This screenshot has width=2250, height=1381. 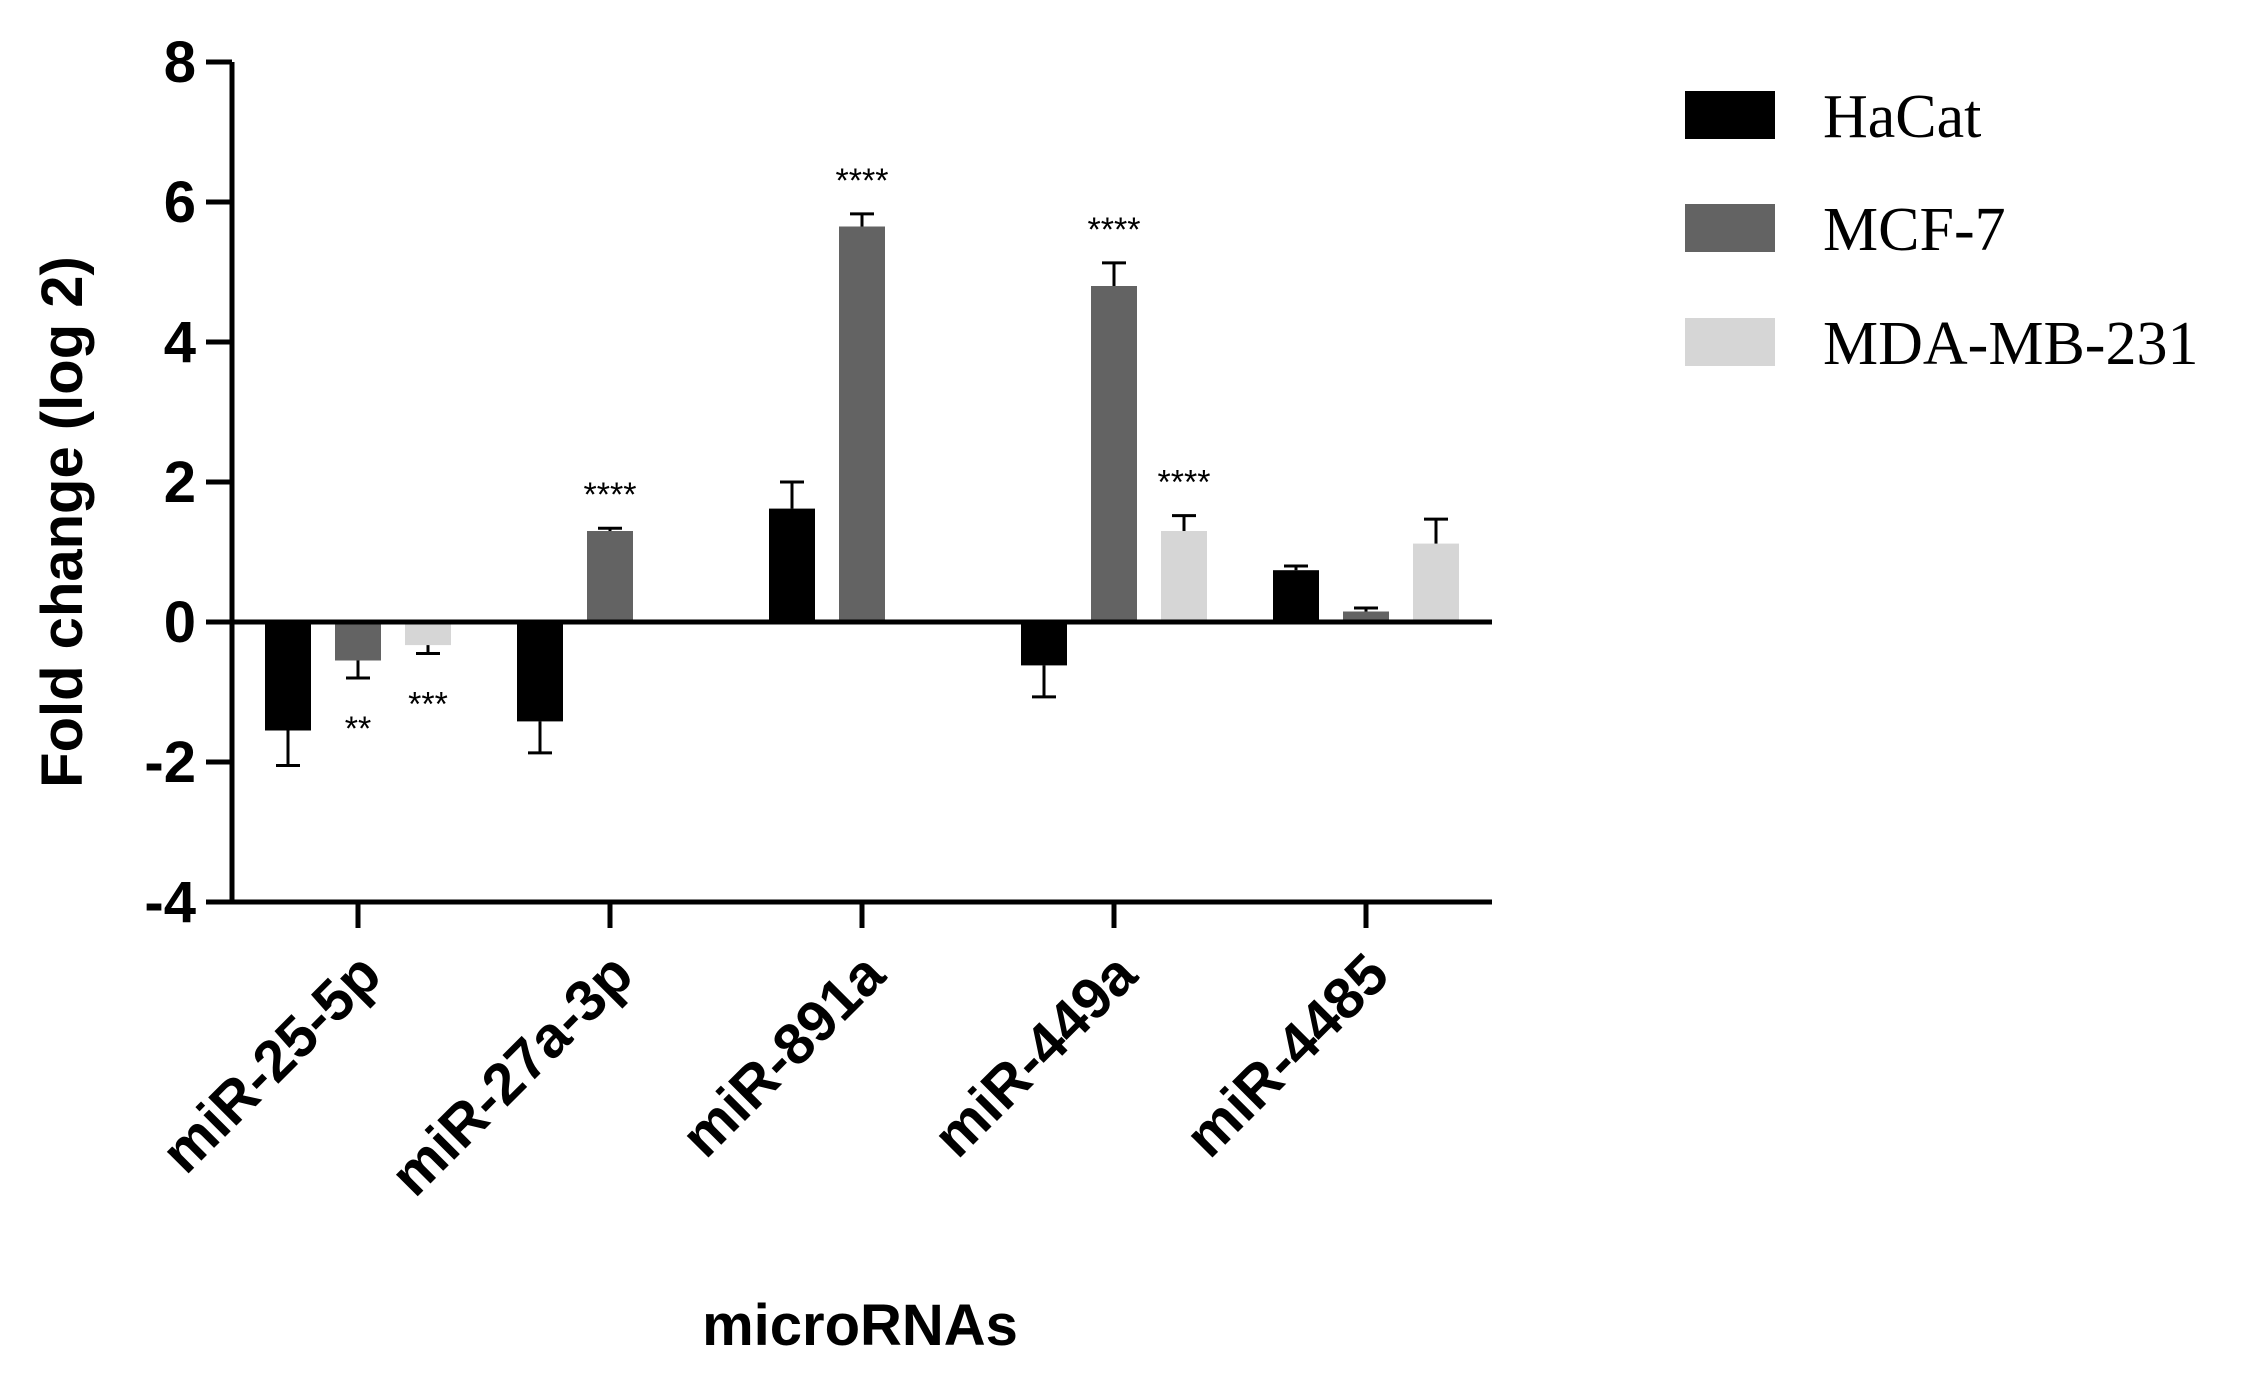 I want to click on y-tick-label: 4, so click(x=180, y=342).